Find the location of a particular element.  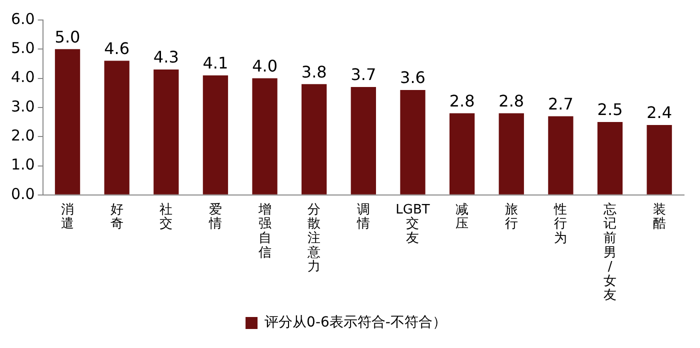

data-label: 2.5 is located at coordinates (610, 110).